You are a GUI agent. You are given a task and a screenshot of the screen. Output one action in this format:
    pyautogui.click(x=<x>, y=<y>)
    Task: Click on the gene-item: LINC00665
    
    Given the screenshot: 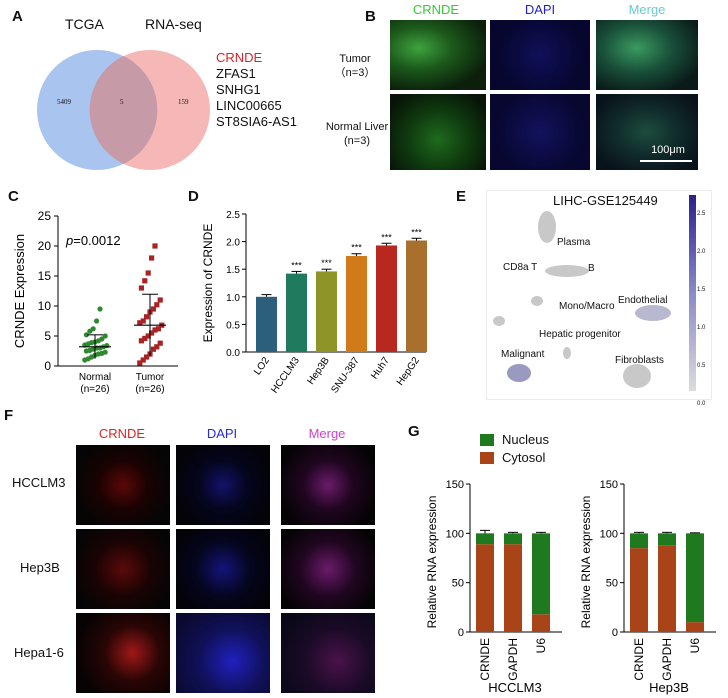 What is the action you would take?
    pyautogui.click(x=249, y=105)
    